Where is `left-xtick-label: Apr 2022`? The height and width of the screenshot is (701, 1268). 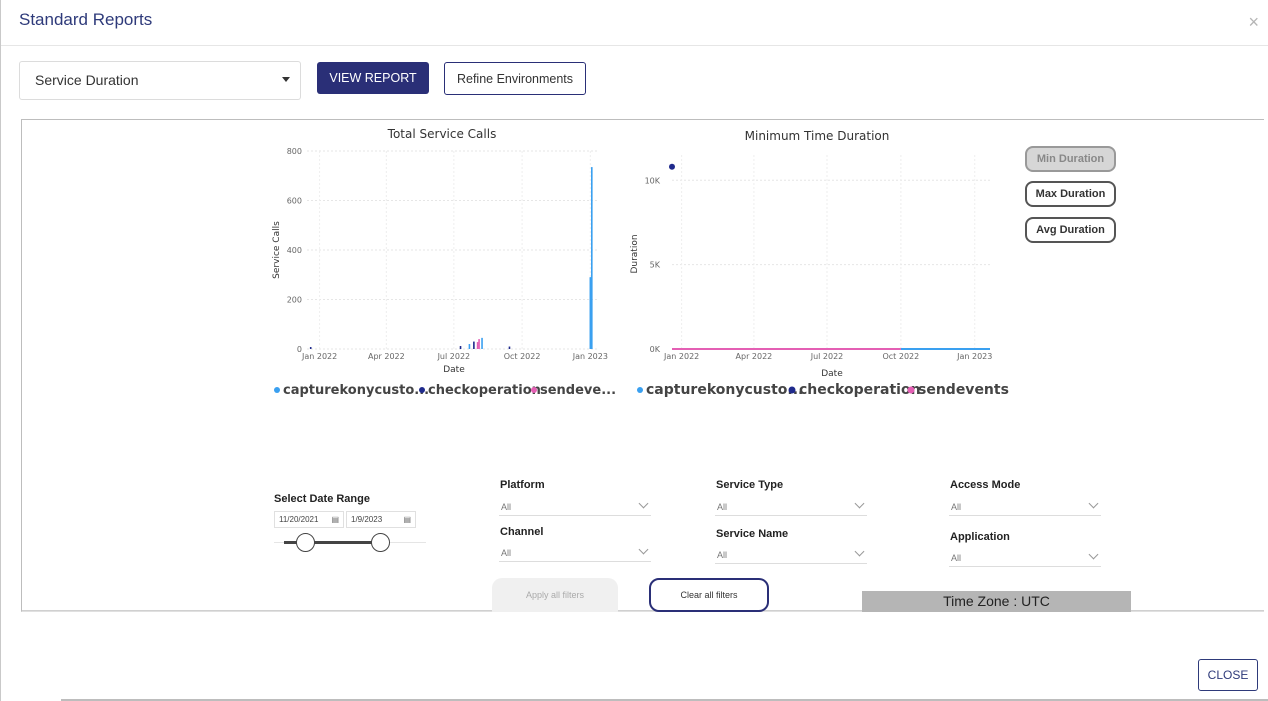 left-xtick-label: Apr 2022 is located at coordinates (386, 356).